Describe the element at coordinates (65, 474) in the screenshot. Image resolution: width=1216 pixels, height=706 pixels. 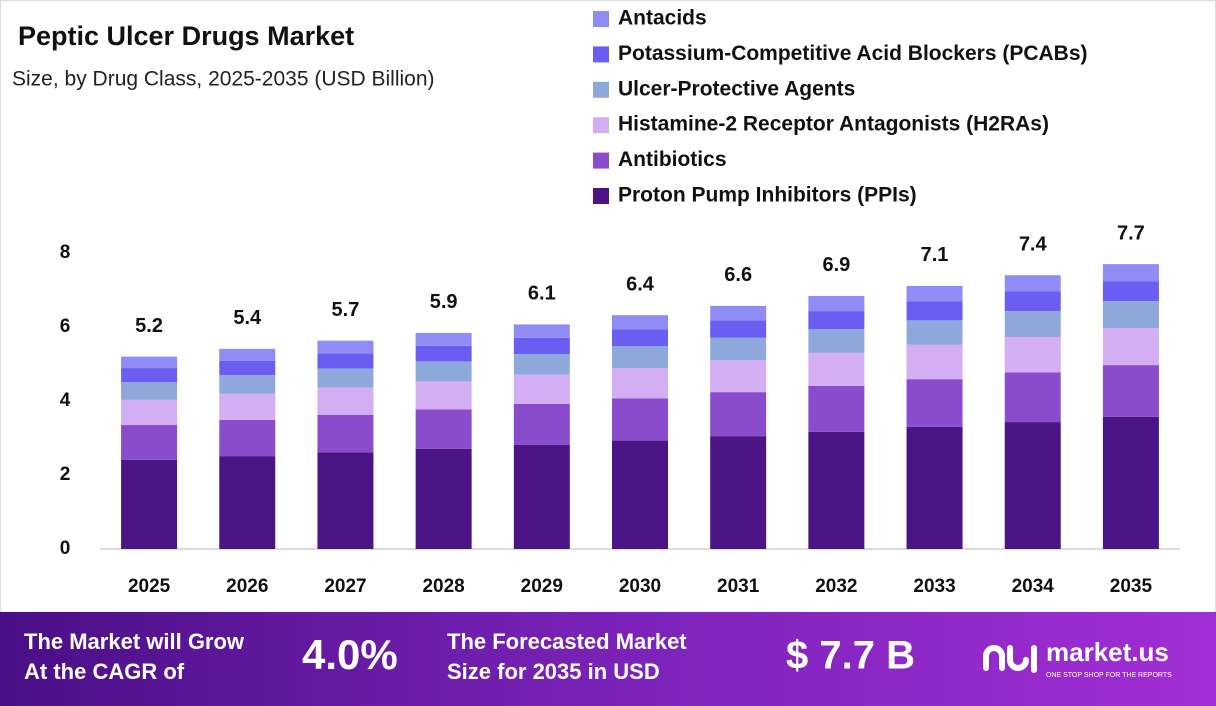
I see `y-tick-label: 2` at that location.